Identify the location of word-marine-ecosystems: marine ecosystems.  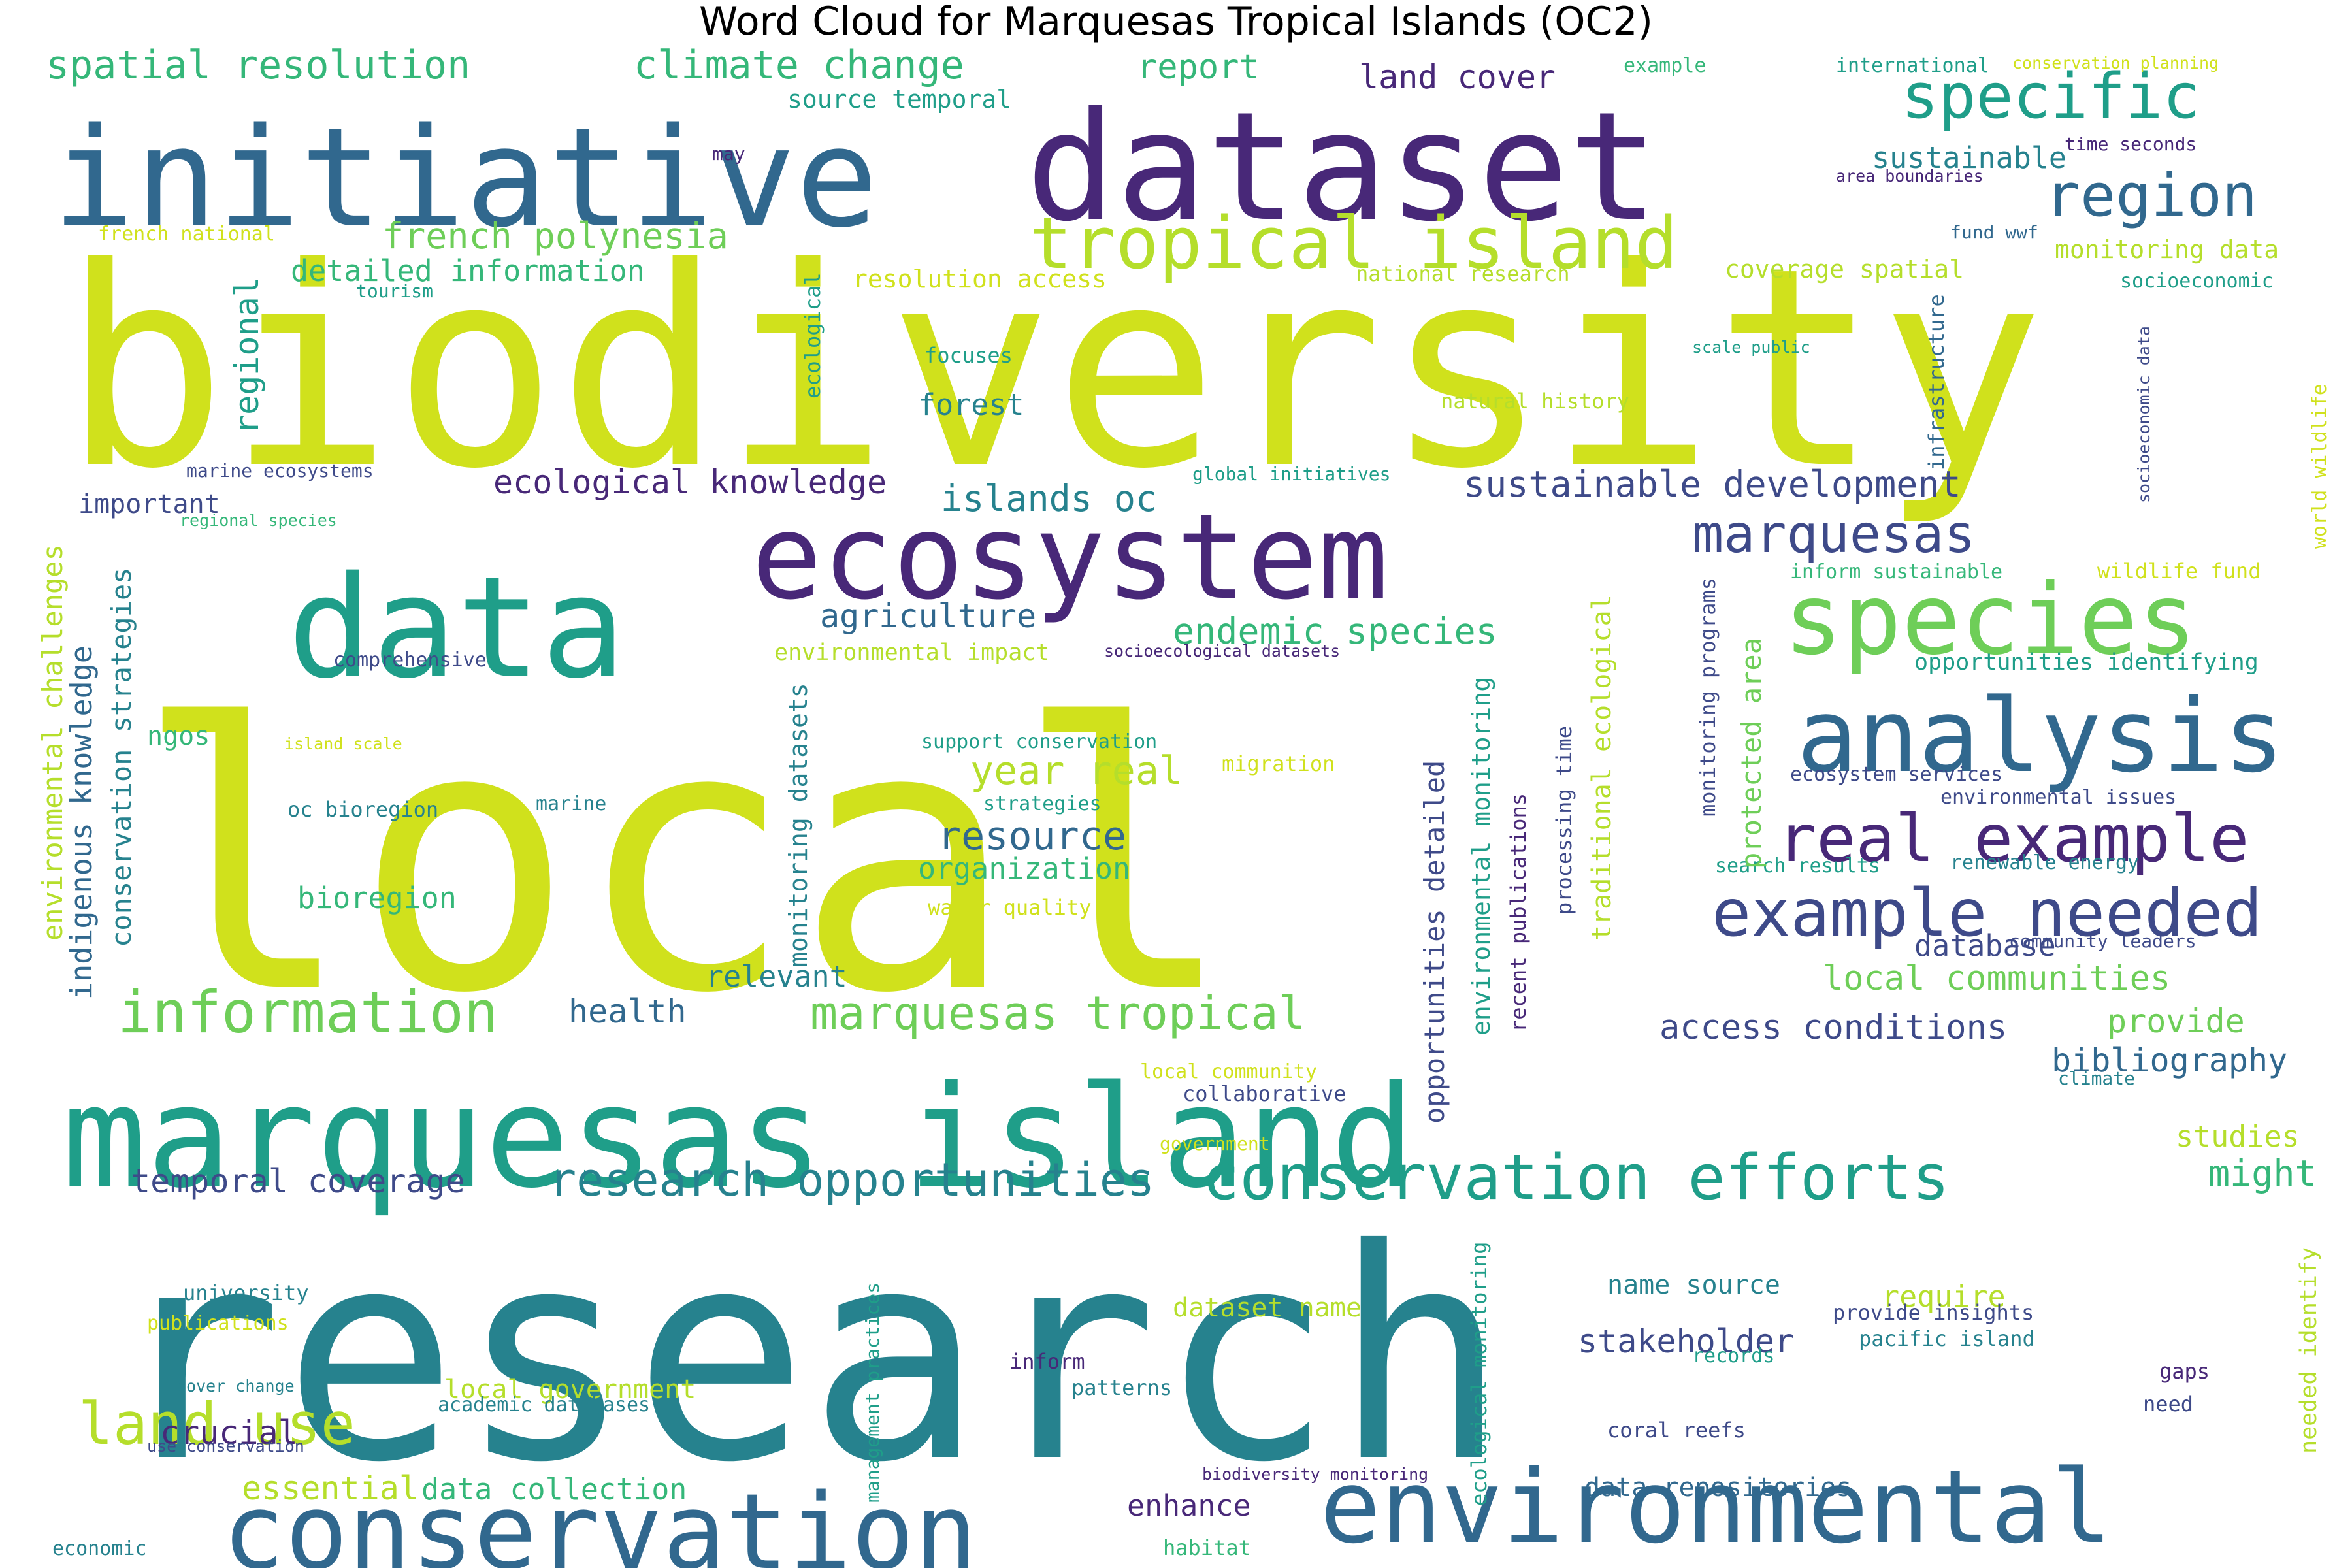
(280, 471).